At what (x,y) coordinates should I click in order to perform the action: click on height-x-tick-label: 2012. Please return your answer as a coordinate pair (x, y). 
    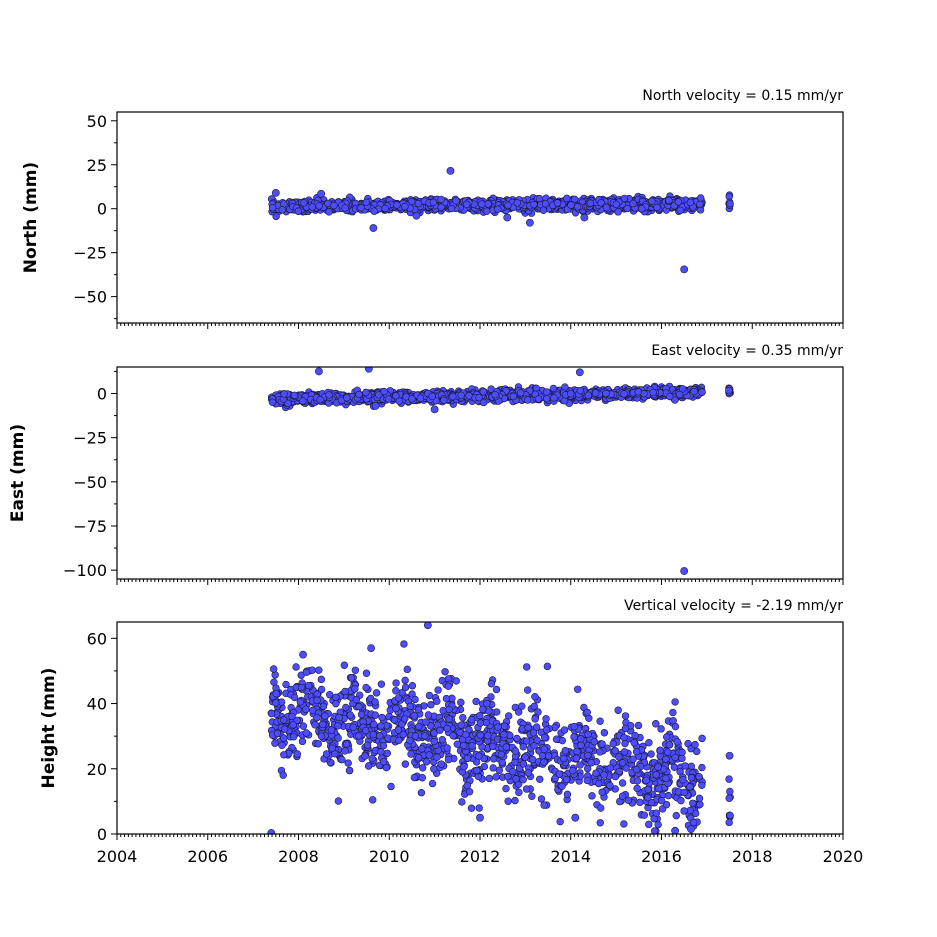
    Looking at the image, I should click on (480, 856).